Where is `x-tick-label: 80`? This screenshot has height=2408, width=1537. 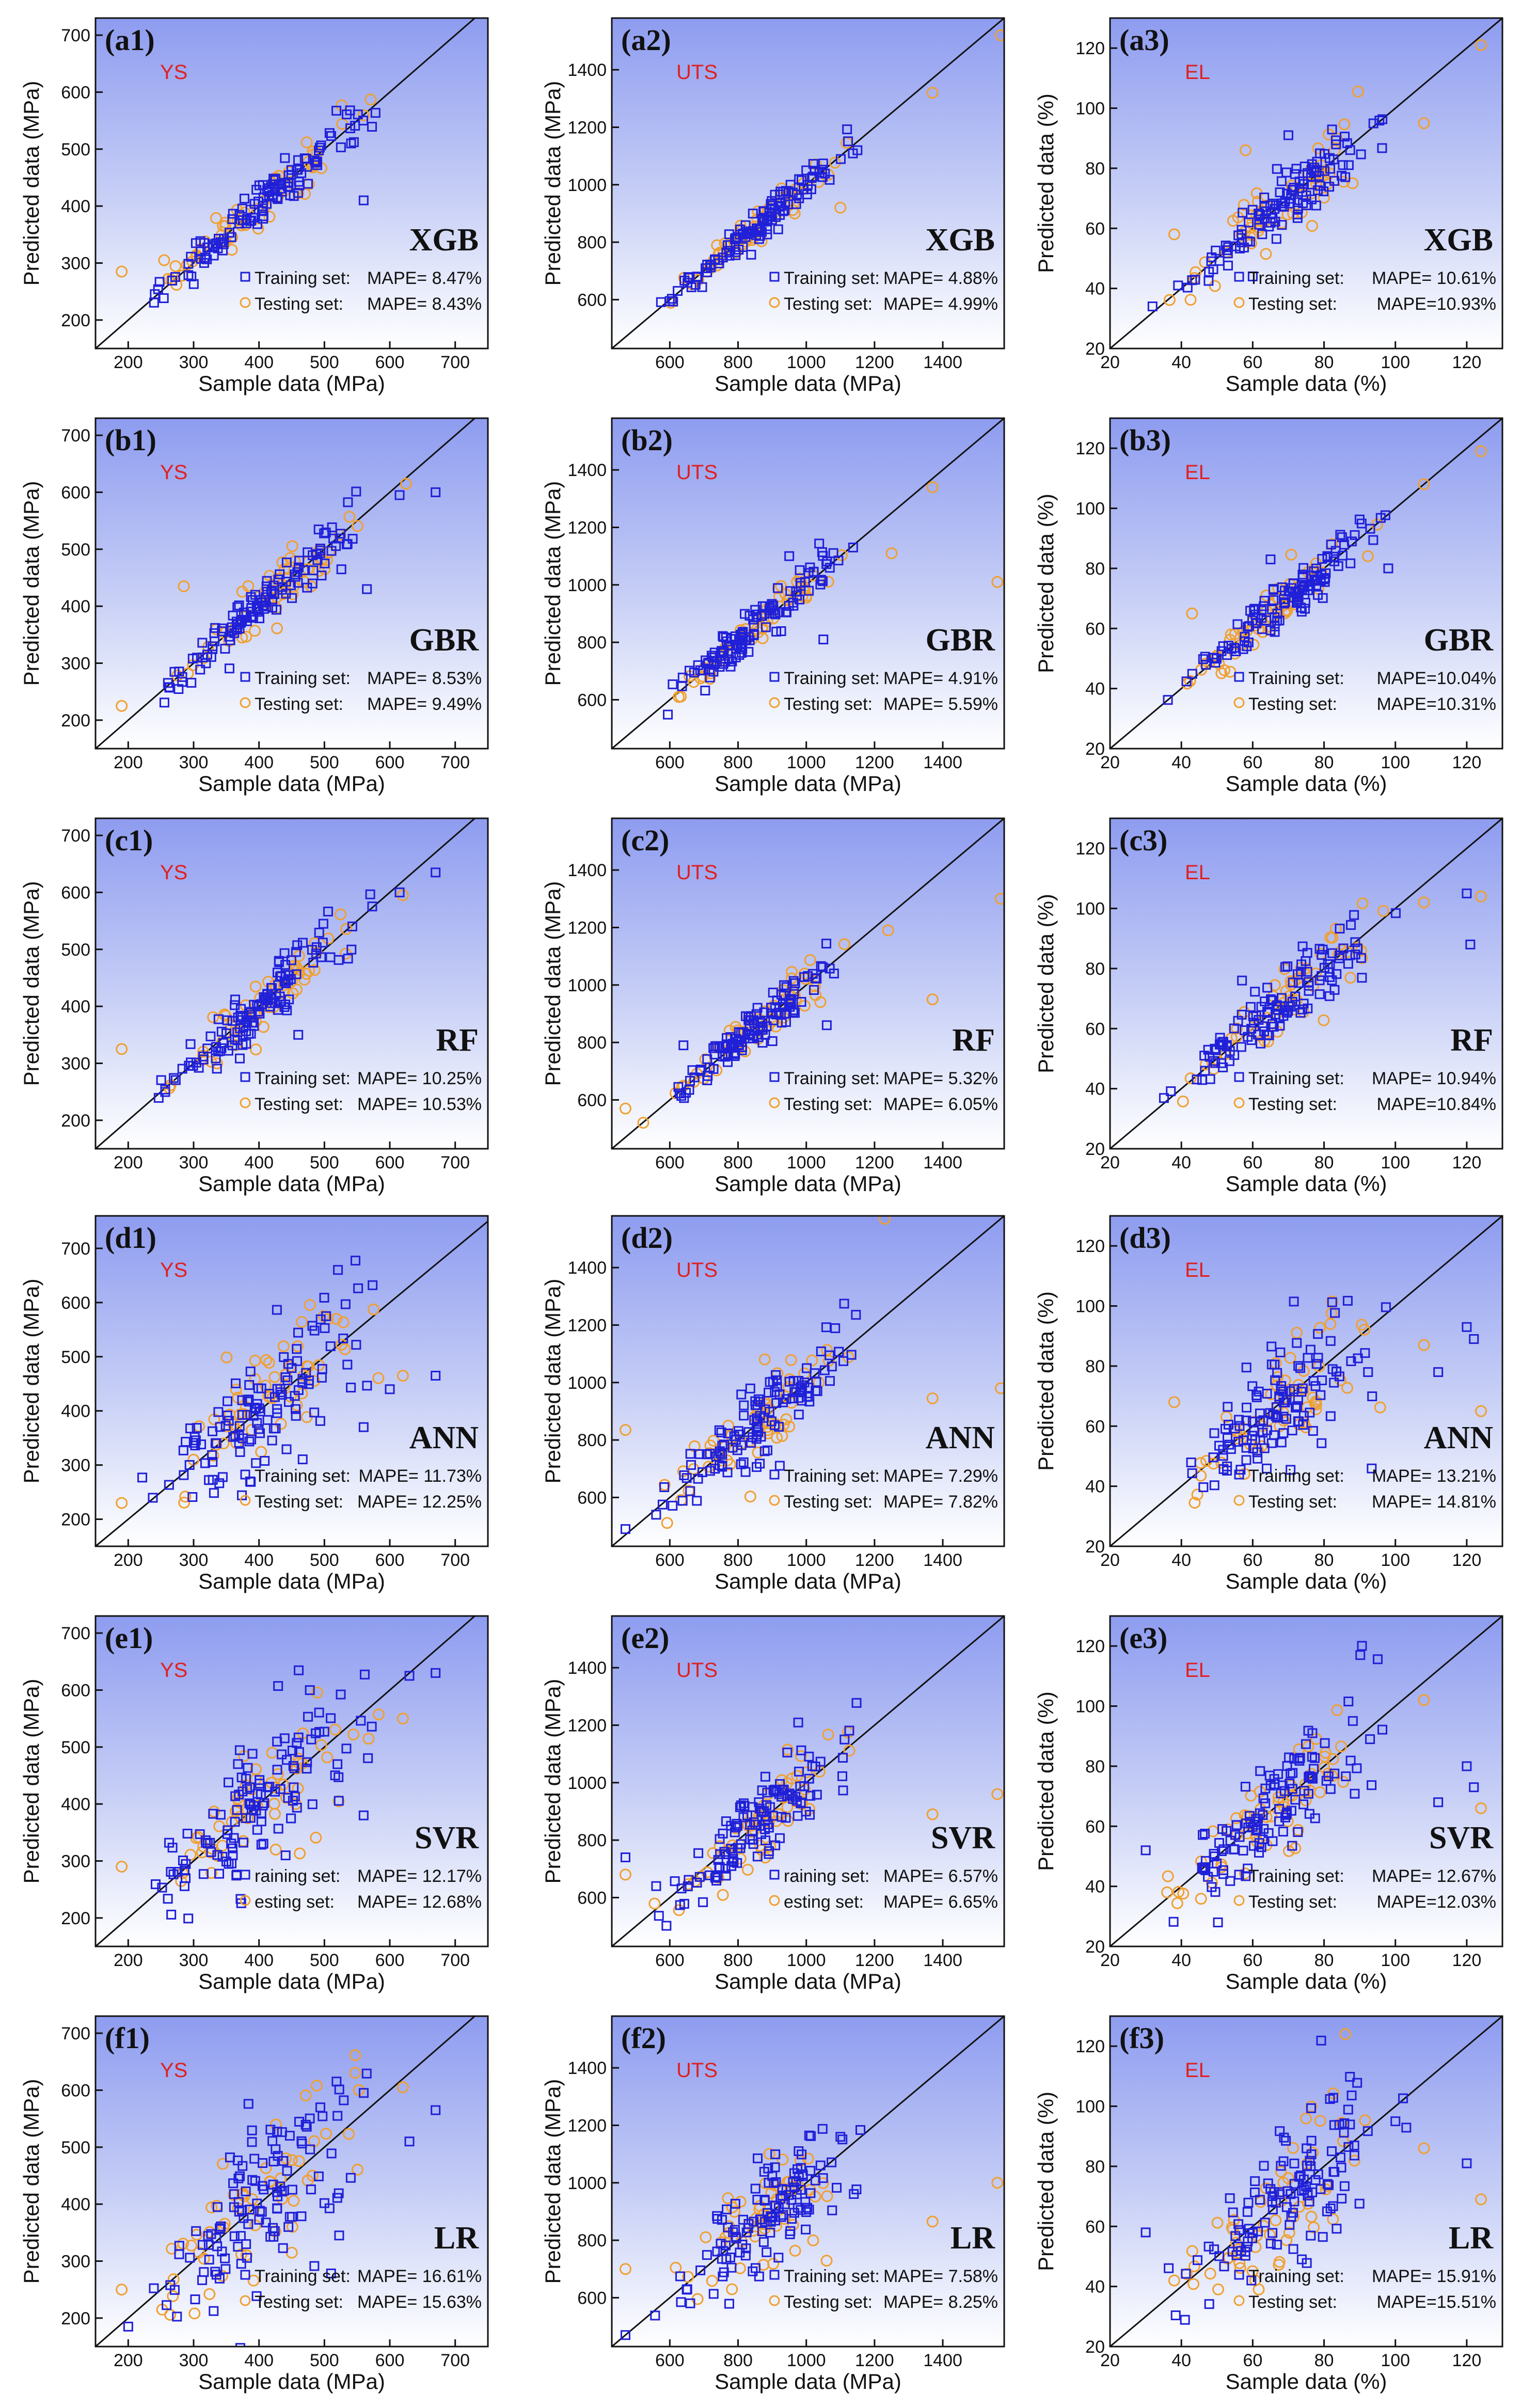
x-tick-label: 80 is located at coordinates (1324, 1560).